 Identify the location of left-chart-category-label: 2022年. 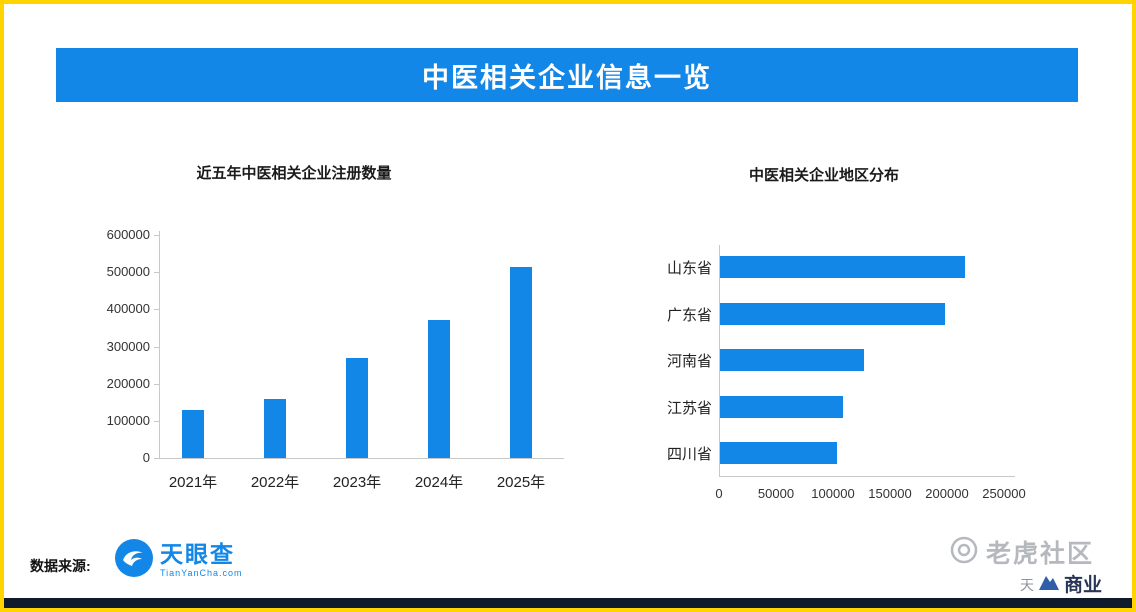
(275, 482).